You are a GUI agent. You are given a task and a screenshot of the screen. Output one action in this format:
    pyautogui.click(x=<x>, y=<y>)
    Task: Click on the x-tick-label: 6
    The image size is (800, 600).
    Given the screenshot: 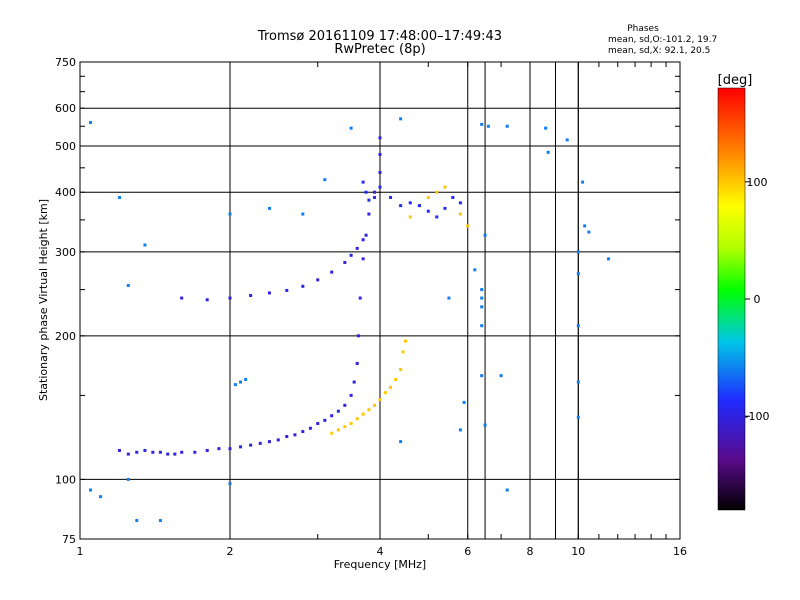 What is the action you would take?
    pyautogui.click(x=467, y=551)
    